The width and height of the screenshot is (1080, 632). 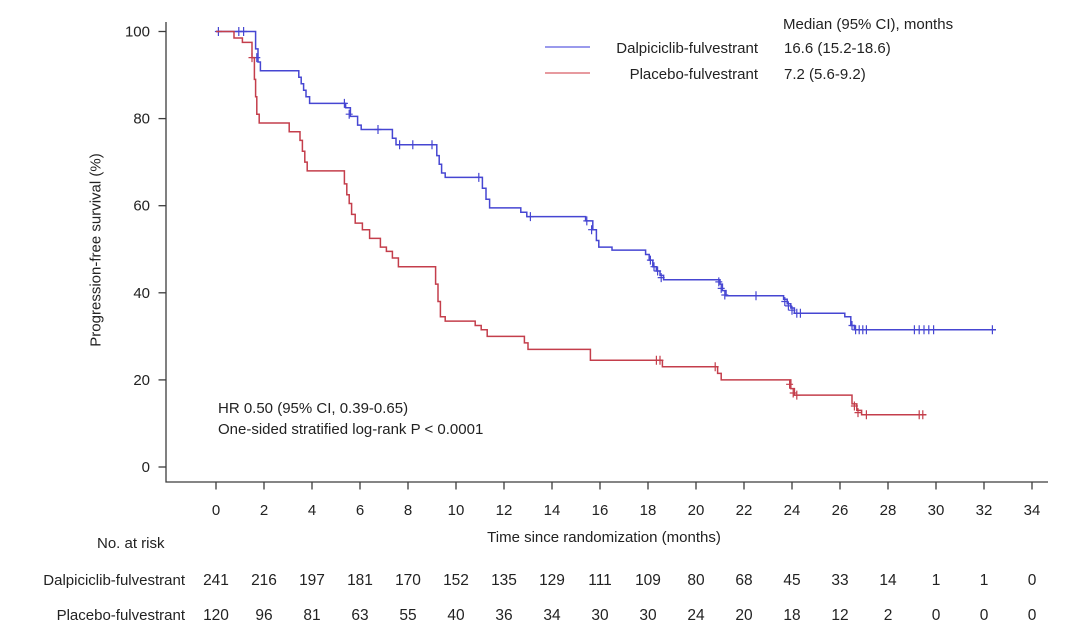 What do you see at coordinates (359, 615) in the screenshot?
I see `risk-count: 63` at bounding box center [359, 615].